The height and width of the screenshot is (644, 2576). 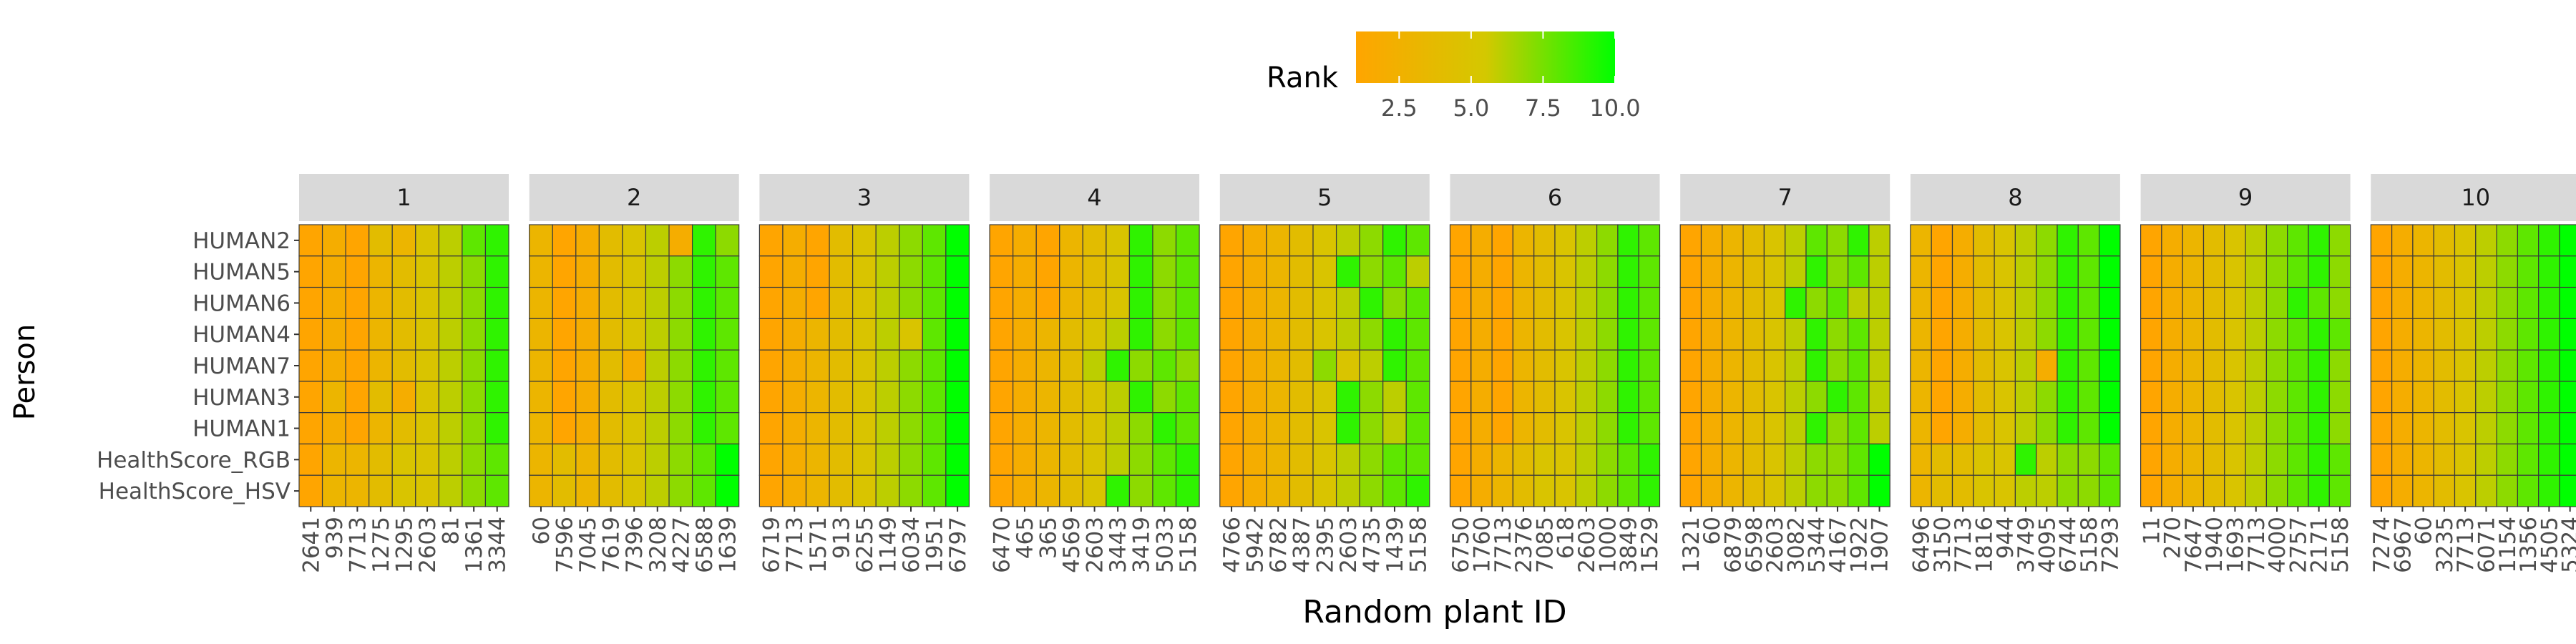 What do you see at coordinates (565, 545) in the screenshot?
I see `x-tick-label: 7596` at bounding box center [565, 545].